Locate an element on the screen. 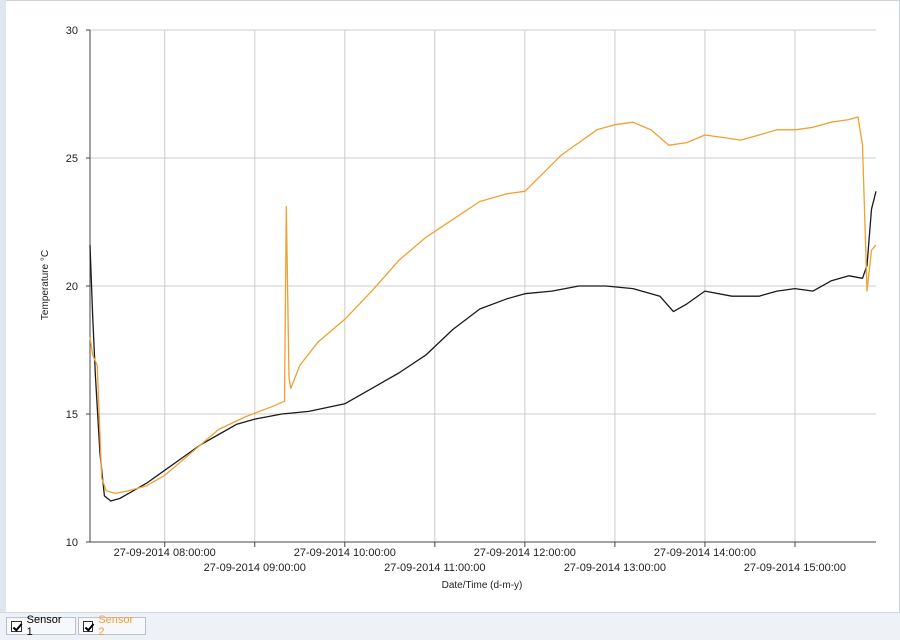  x-tick-label: 27-09-2014 08:00:00 is located at coordinates (165, 553).